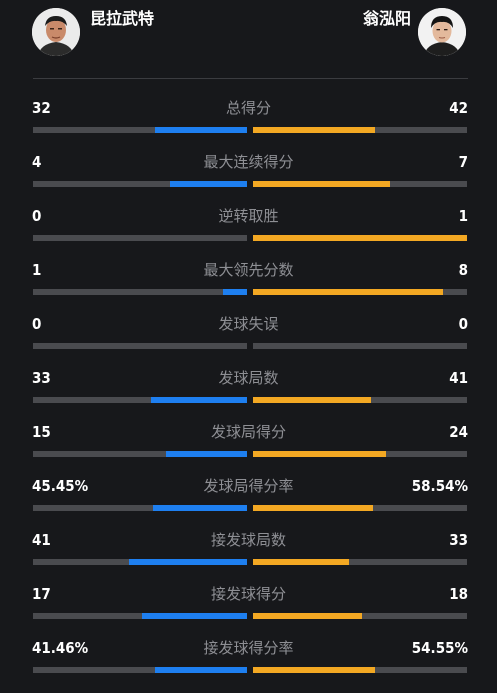  I want to click on stat-right-value: 1, so click(463, 216).